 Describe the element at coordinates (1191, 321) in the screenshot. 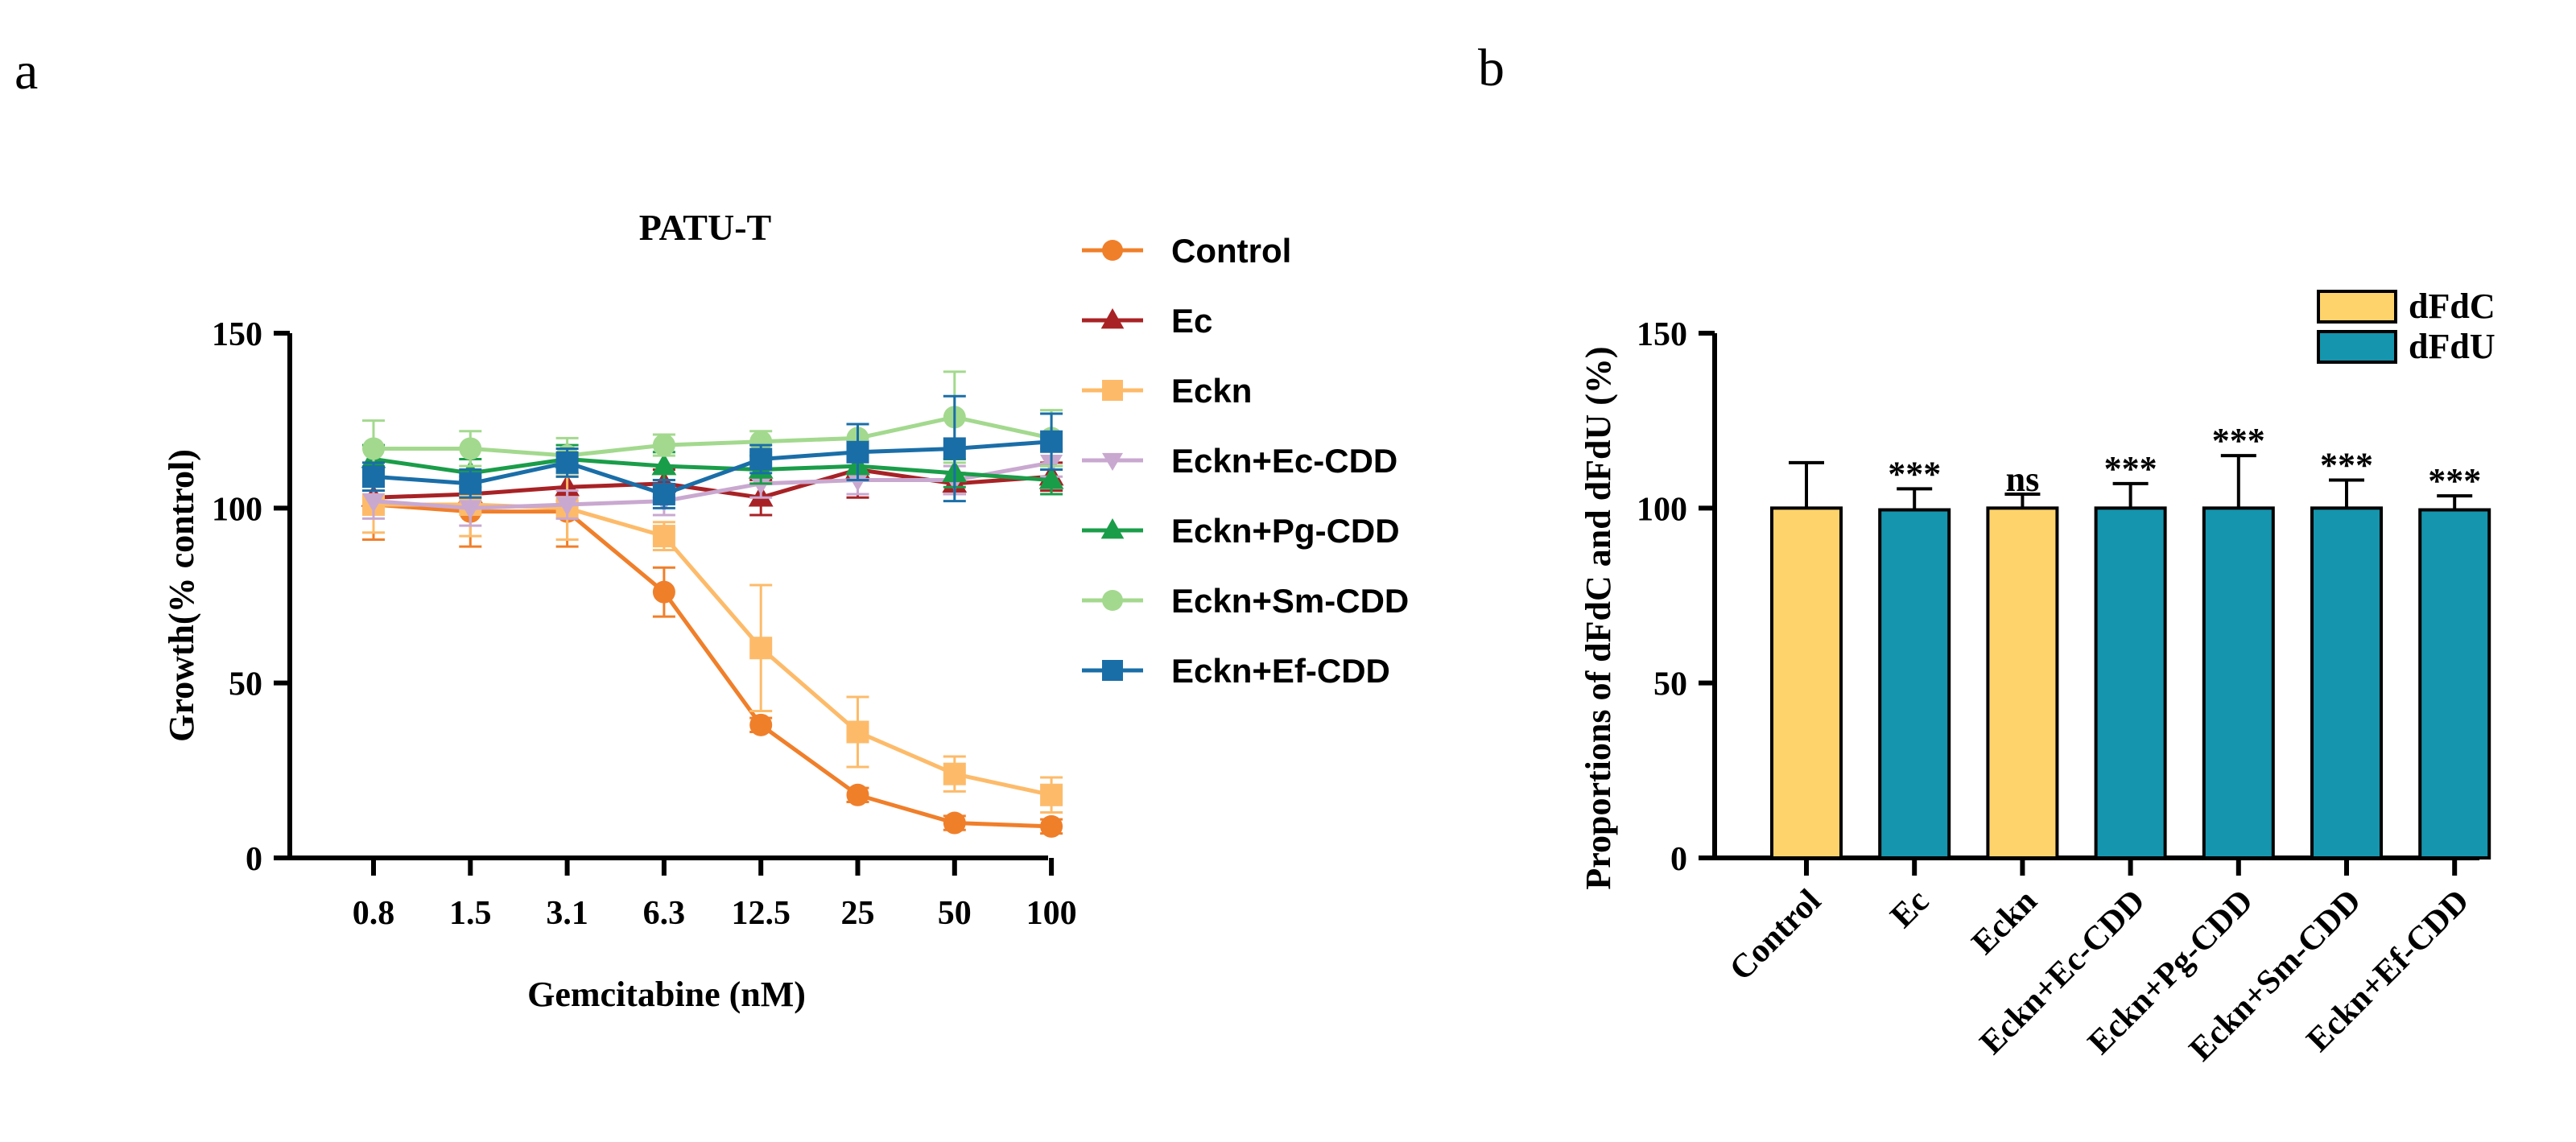

I see `legend-label: Ec` at that location.